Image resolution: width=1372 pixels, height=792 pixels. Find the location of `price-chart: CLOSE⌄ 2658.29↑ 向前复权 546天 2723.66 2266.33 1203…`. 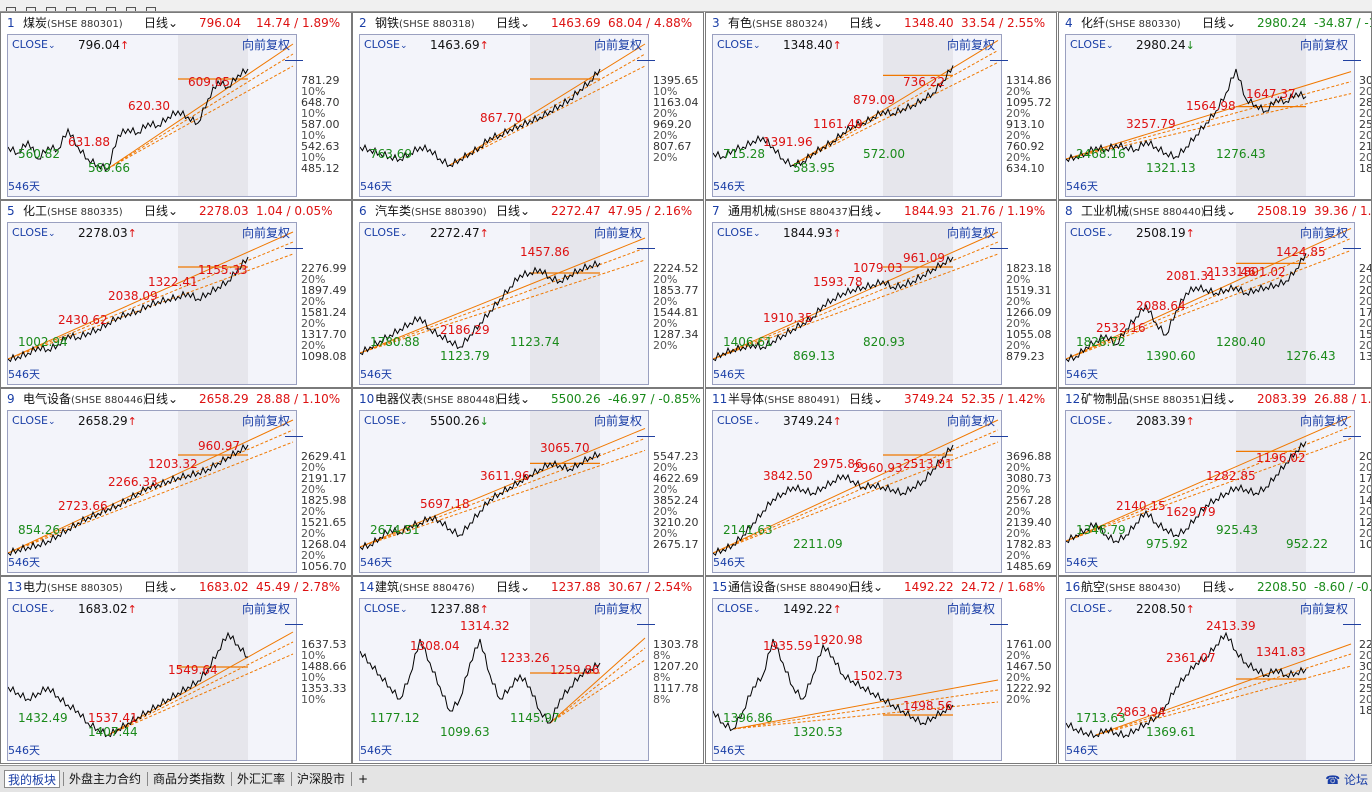

price-chart: CLOSE⌄ 2658.29↑ 向前复权 546天 2723.66 2266.33 1203… is located at coordinates (152, 491).